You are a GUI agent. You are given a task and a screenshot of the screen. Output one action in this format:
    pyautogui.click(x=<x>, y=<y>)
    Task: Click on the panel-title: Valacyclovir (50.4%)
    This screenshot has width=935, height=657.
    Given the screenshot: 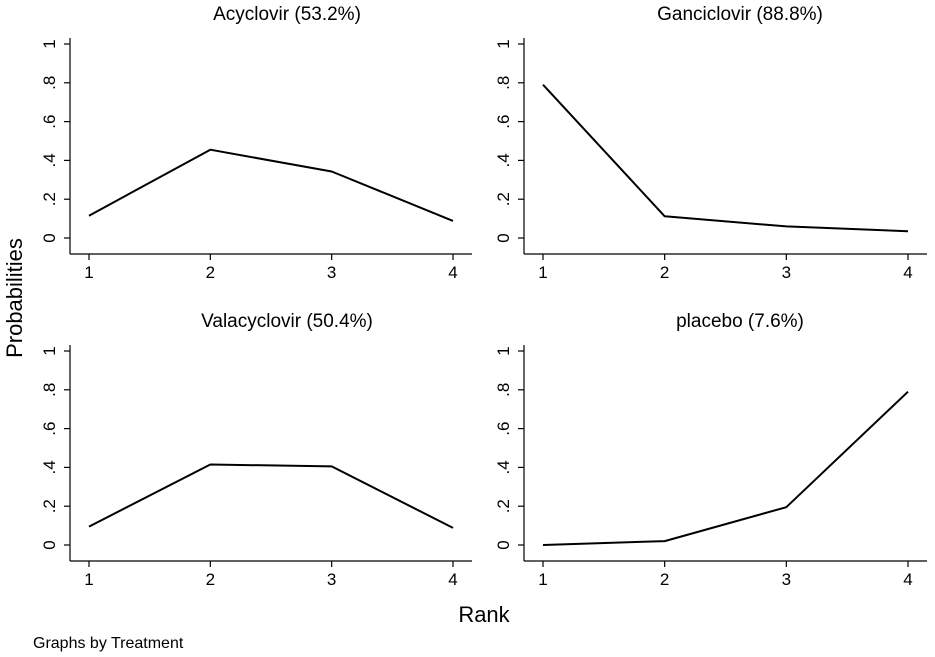 What is the action you would take?
    pyautogui.click(x=287, y=321)
    